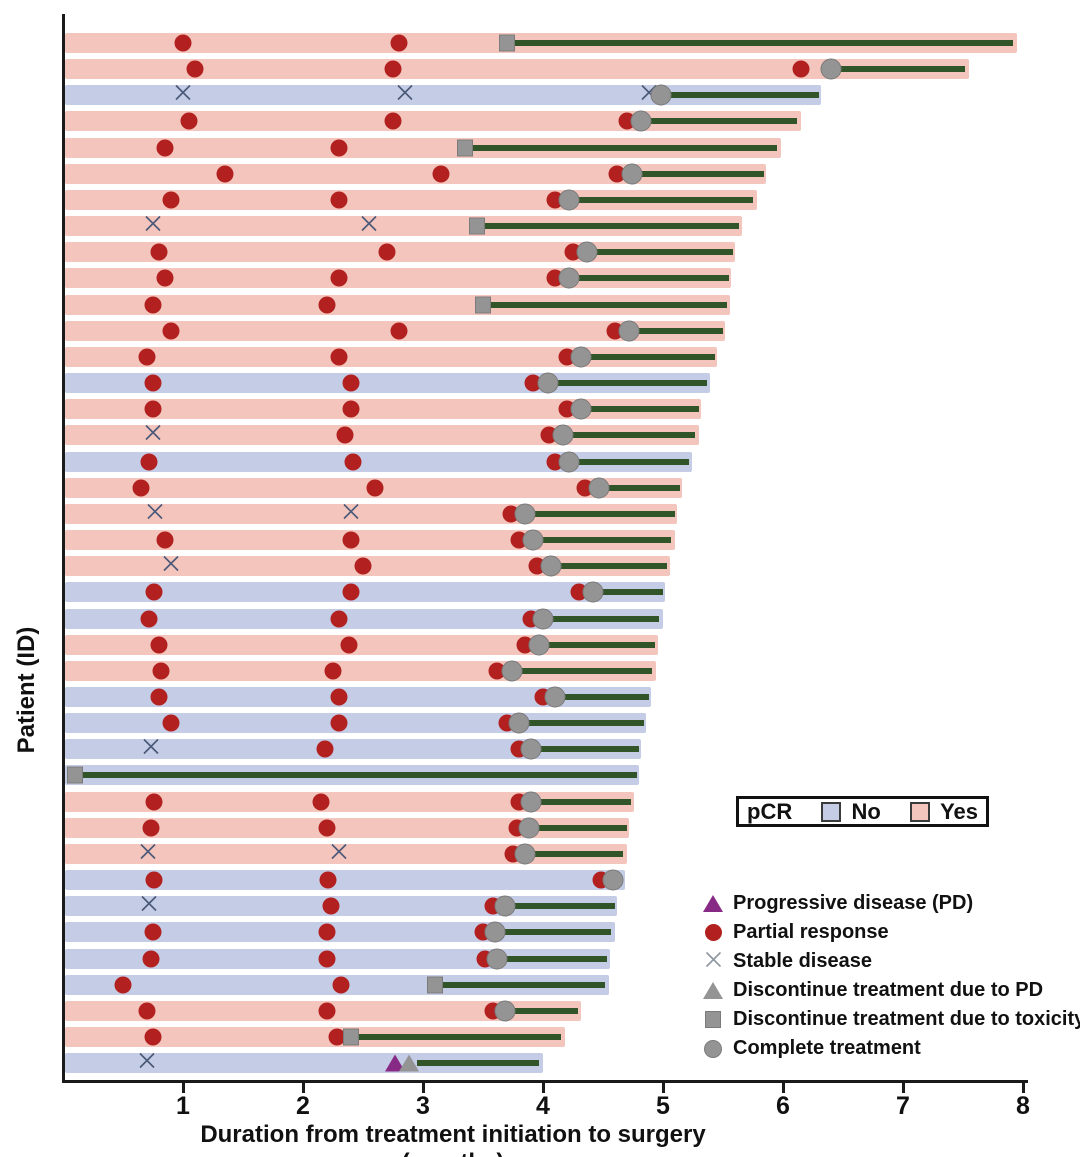 The width and height of the screenshot is (1080, 1157). I want to click on legend-item: Progressive disease (PD), so click(890, 903).